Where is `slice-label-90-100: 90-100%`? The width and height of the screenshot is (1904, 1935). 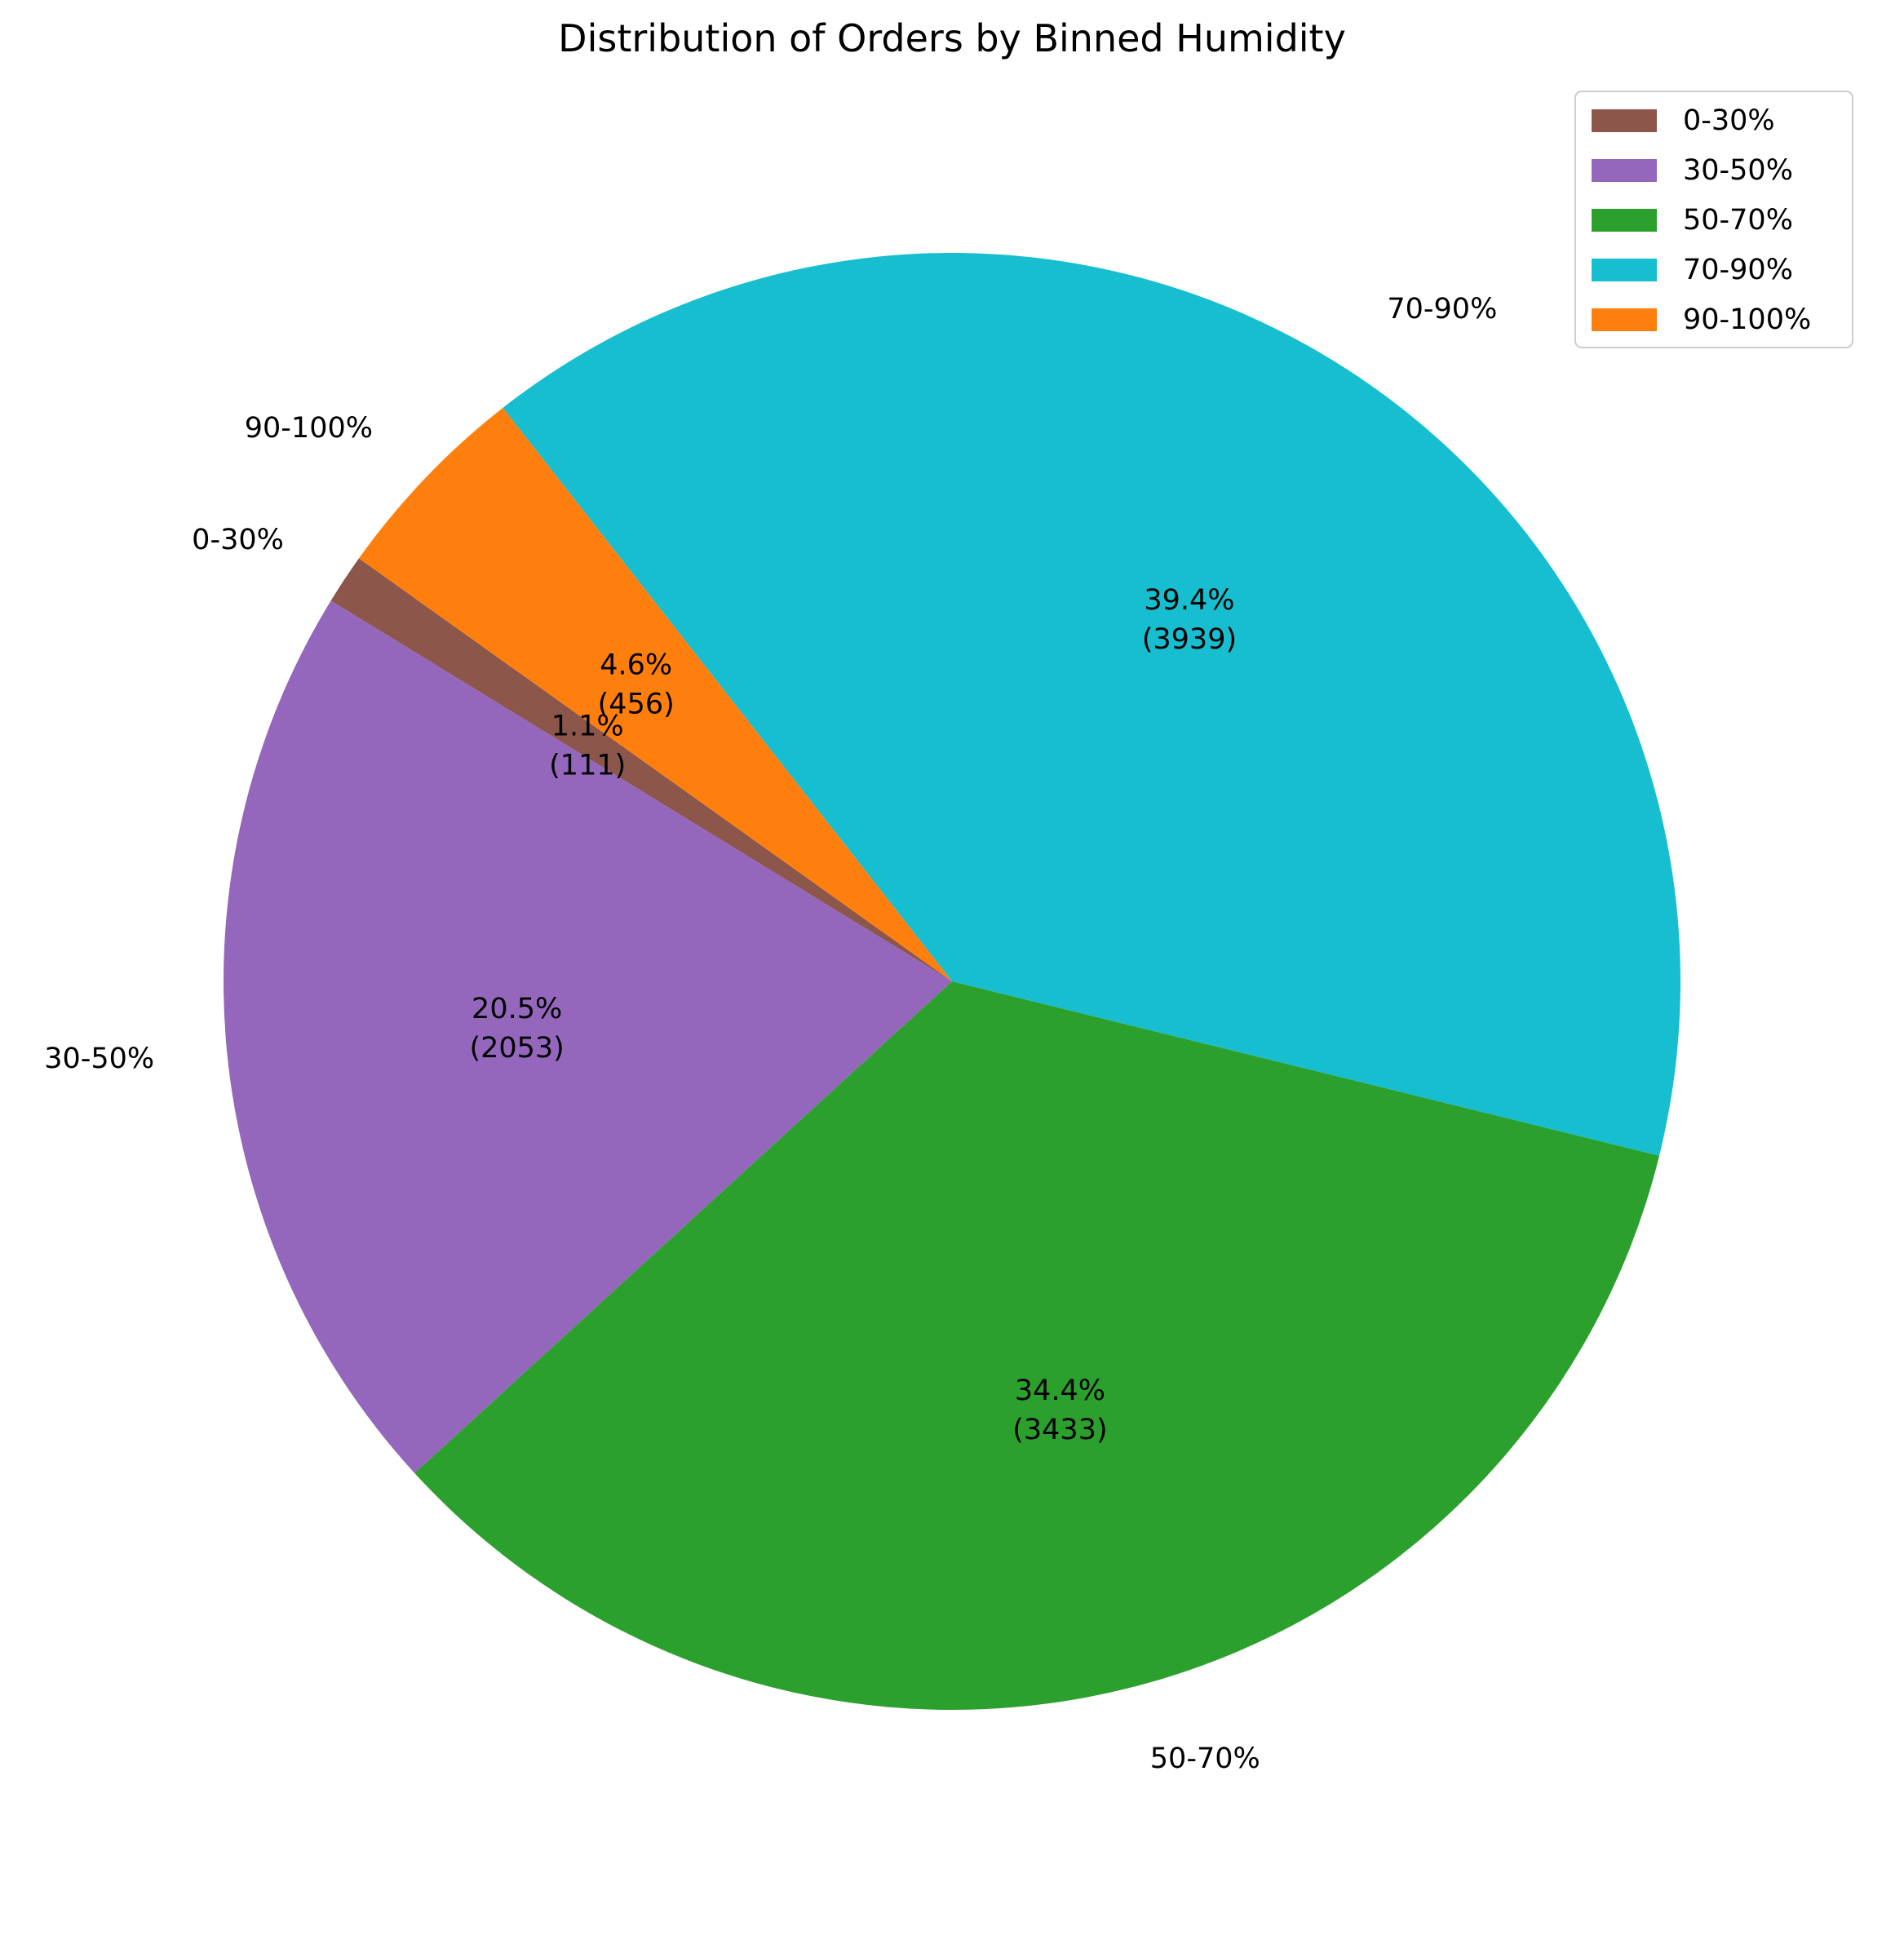
slice-label-90-100: 90-100% is located at coordinates (309, 428).